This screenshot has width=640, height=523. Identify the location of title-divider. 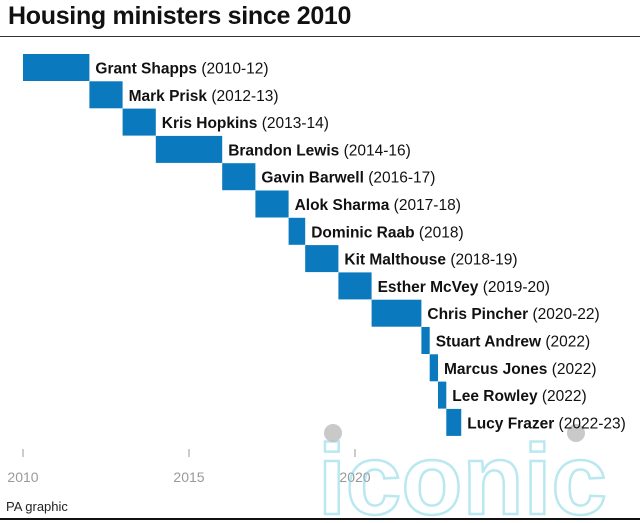
(320, 36).